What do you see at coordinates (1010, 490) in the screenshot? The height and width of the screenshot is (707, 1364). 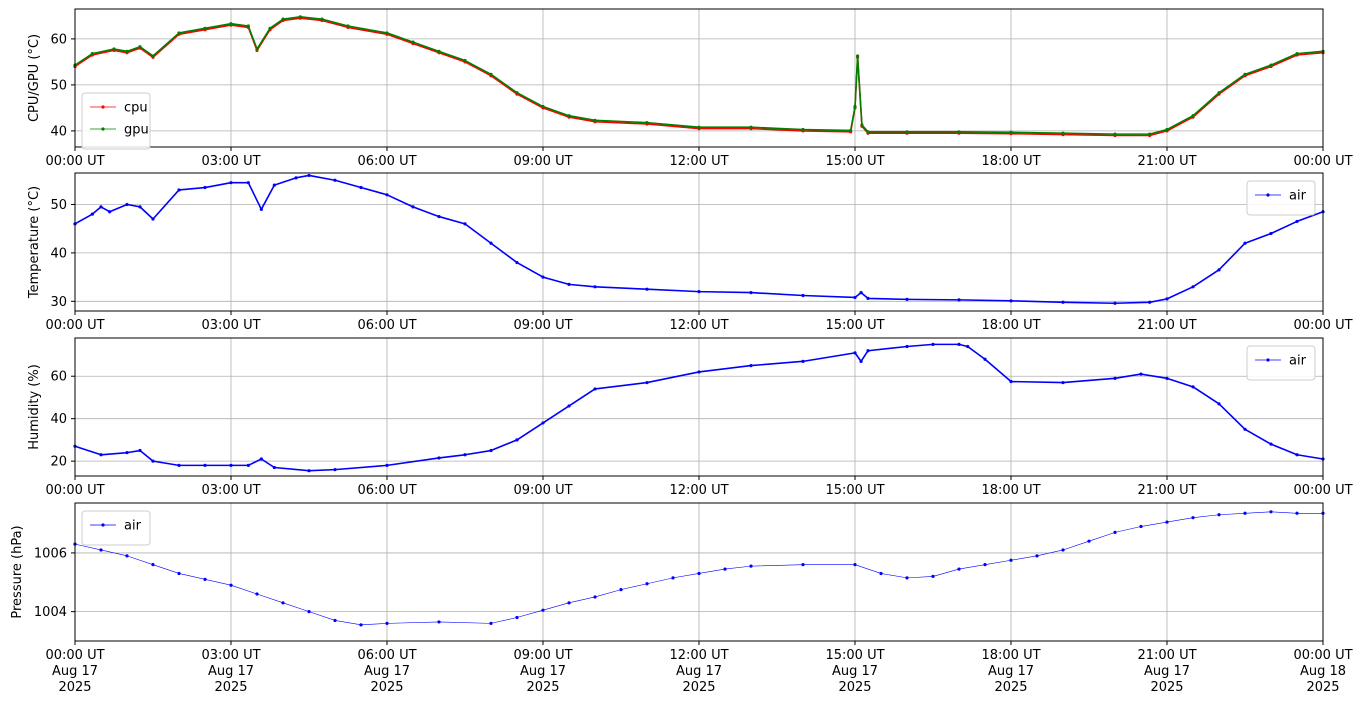 I see `x-tick-label: 18:00 UT` at bounding box center [1010, 490].